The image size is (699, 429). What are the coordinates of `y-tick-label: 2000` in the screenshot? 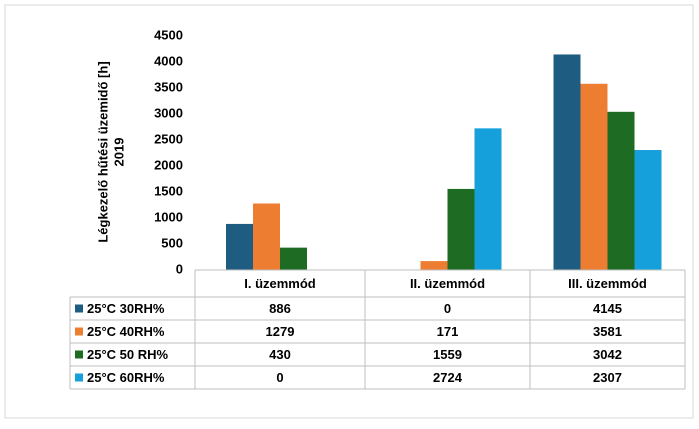 It's located at (168, 164).